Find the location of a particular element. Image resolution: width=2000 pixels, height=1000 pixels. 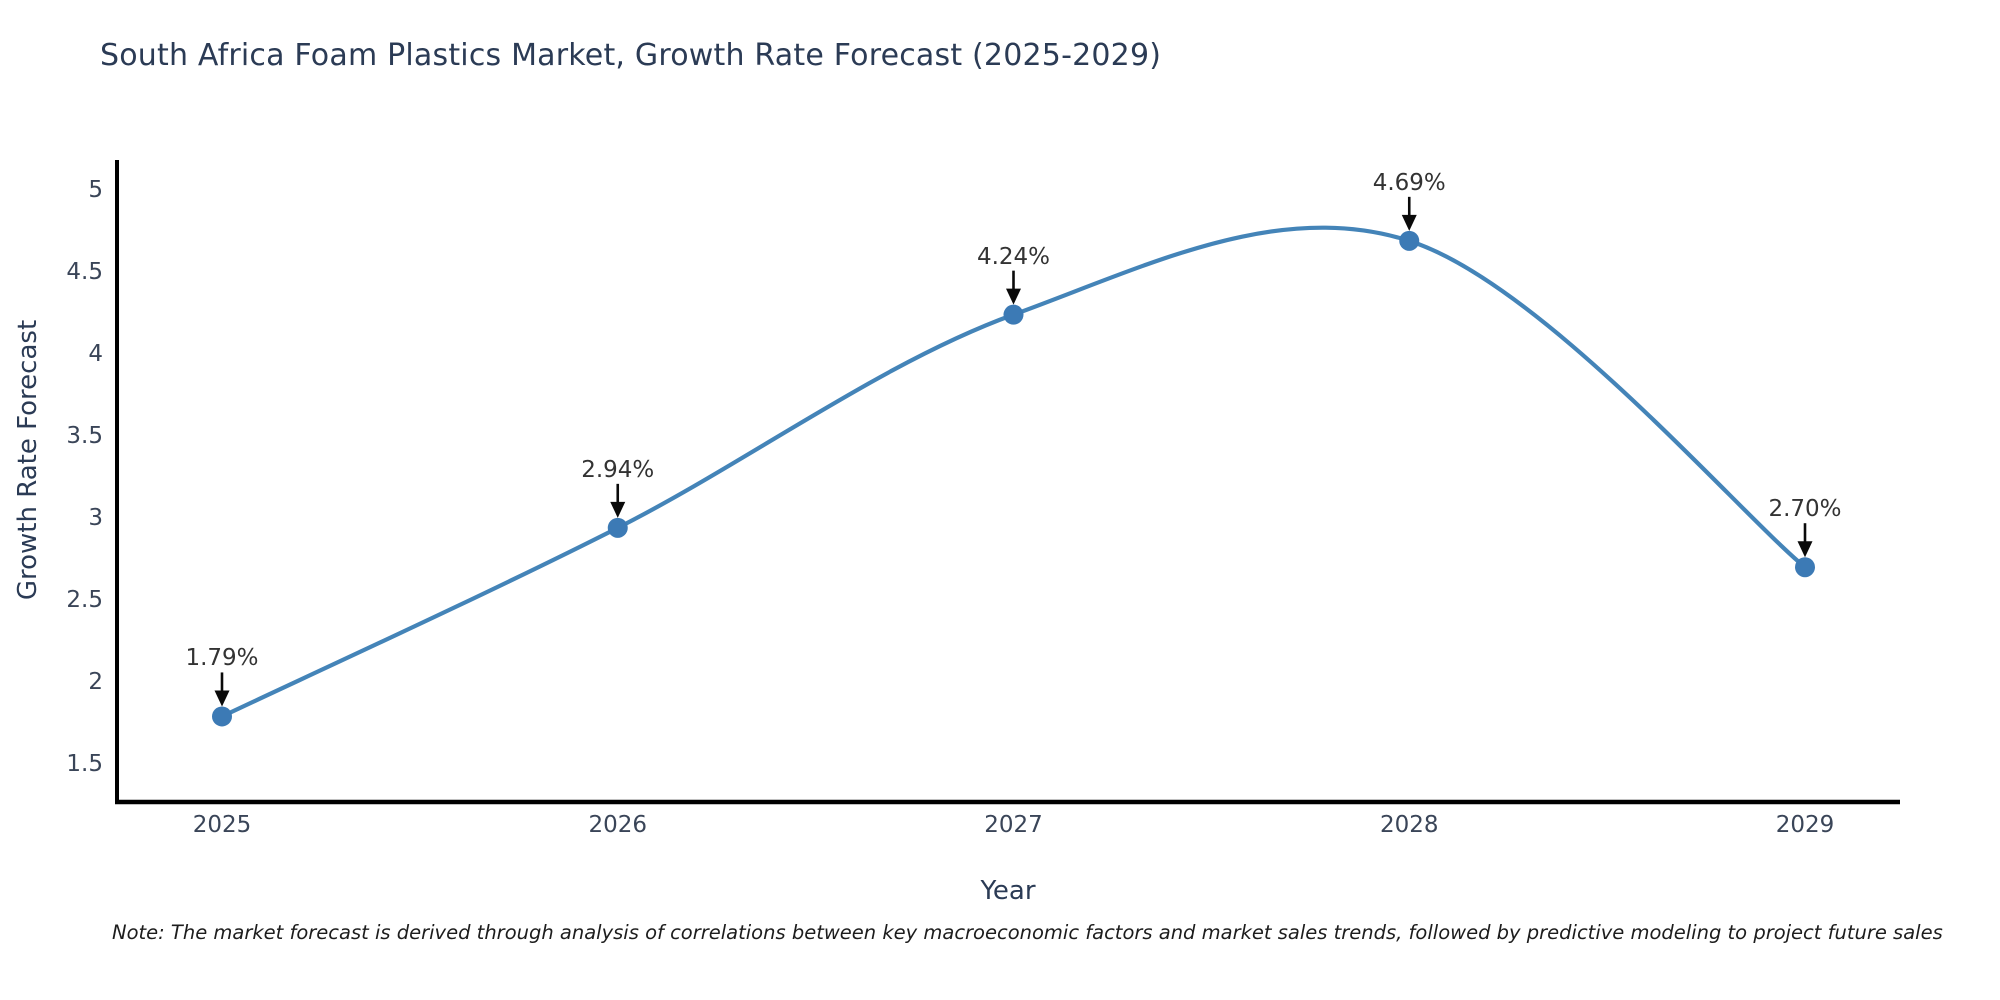

x-tick-label-2026: 2026 is located at coordinates (618, 825).